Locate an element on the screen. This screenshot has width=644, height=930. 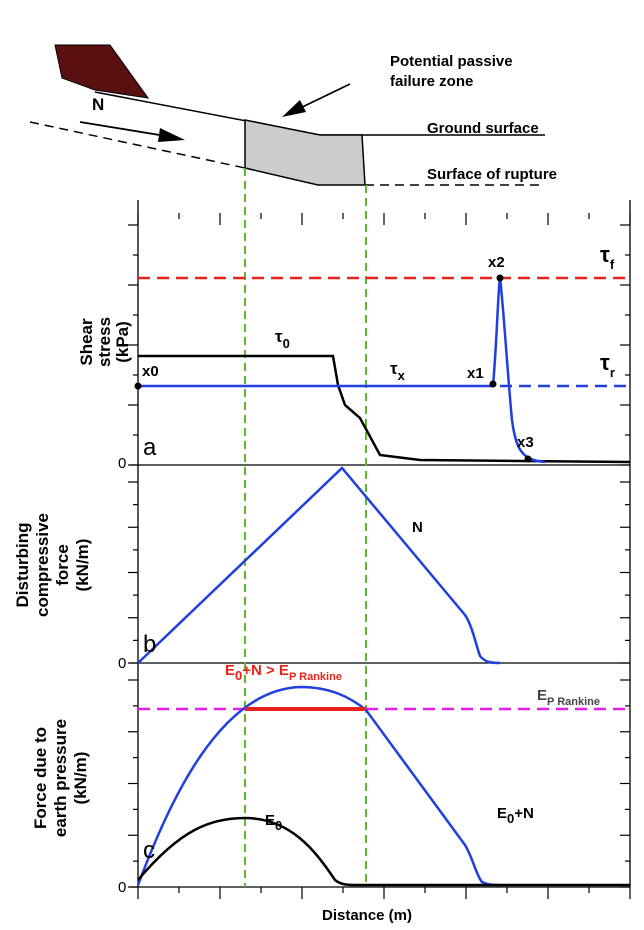
panel-letter: a is located at coordinates (150, 447).